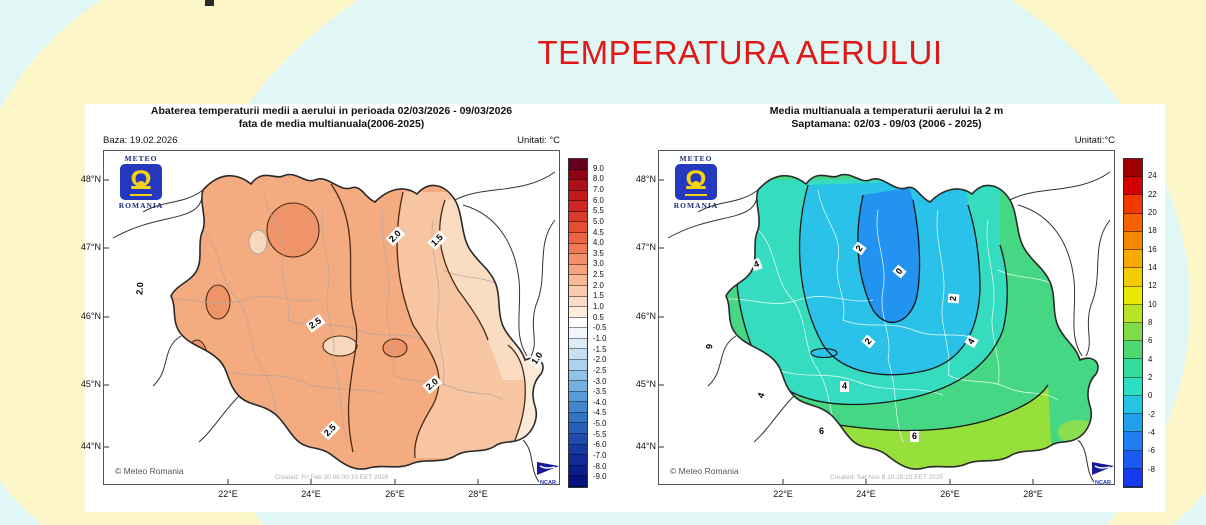 This screenshot has height=525, width=1206. I want to click on lon-label: 22°E, so click(783, 494).